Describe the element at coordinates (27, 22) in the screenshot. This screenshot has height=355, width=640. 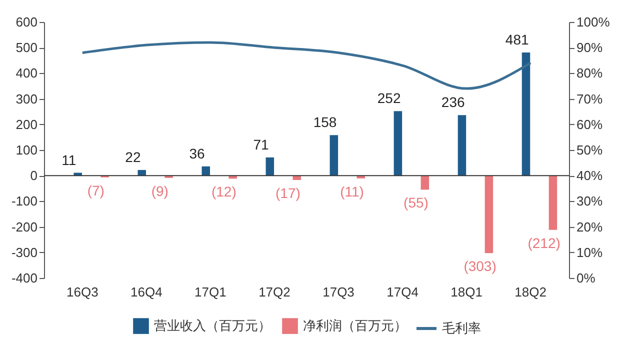
I see `y-tick-label: 600` at that location.